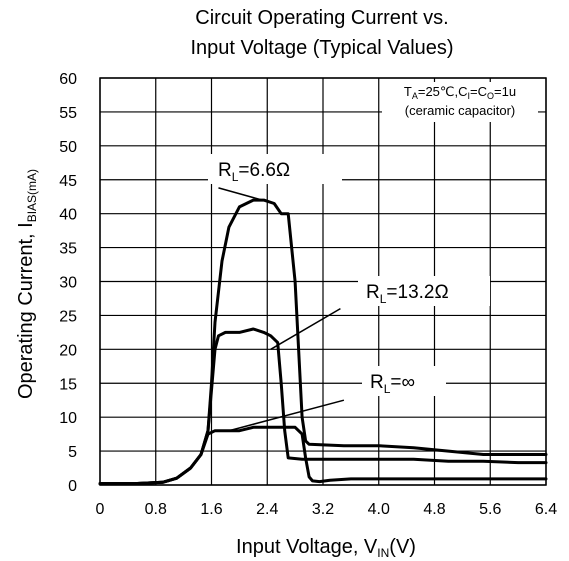 The image size is (569, 561). Describe the element at coordinates (490, 509) in the screenshot. I see `x-tick-label: 5.6` at that location.